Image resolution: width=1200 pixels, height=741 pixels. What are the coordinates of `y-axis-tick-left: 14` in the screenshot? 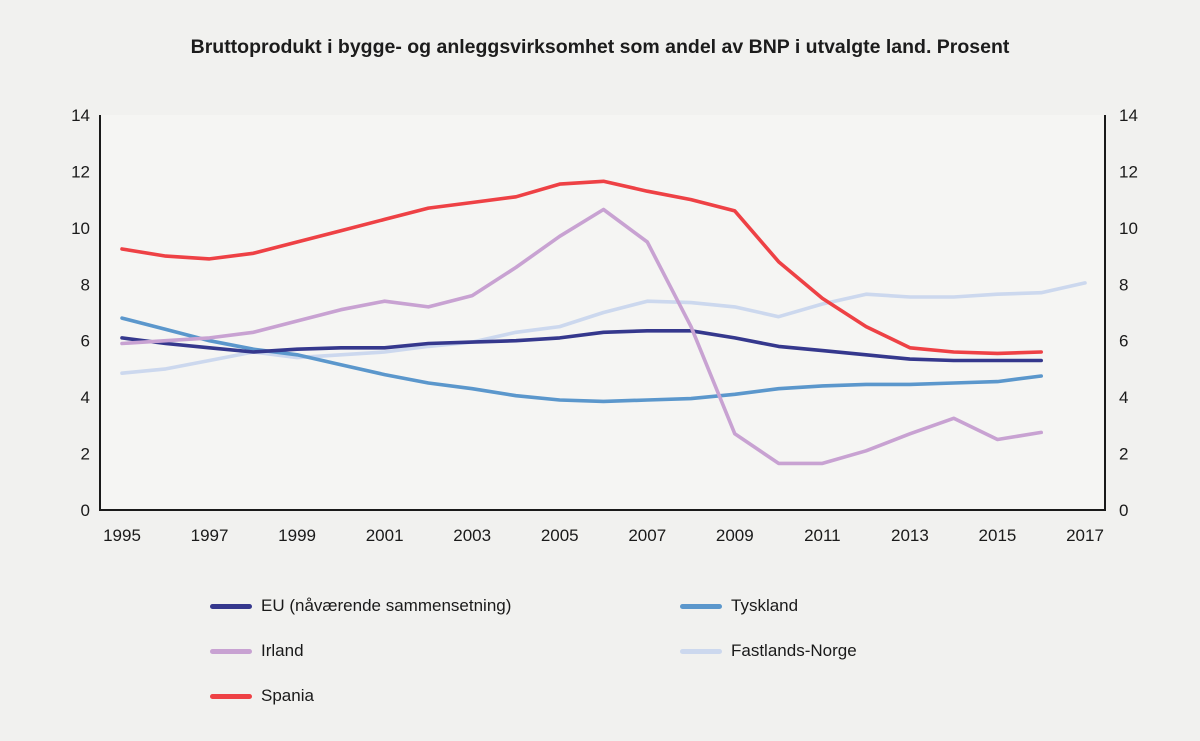 It's located at (80, 115).